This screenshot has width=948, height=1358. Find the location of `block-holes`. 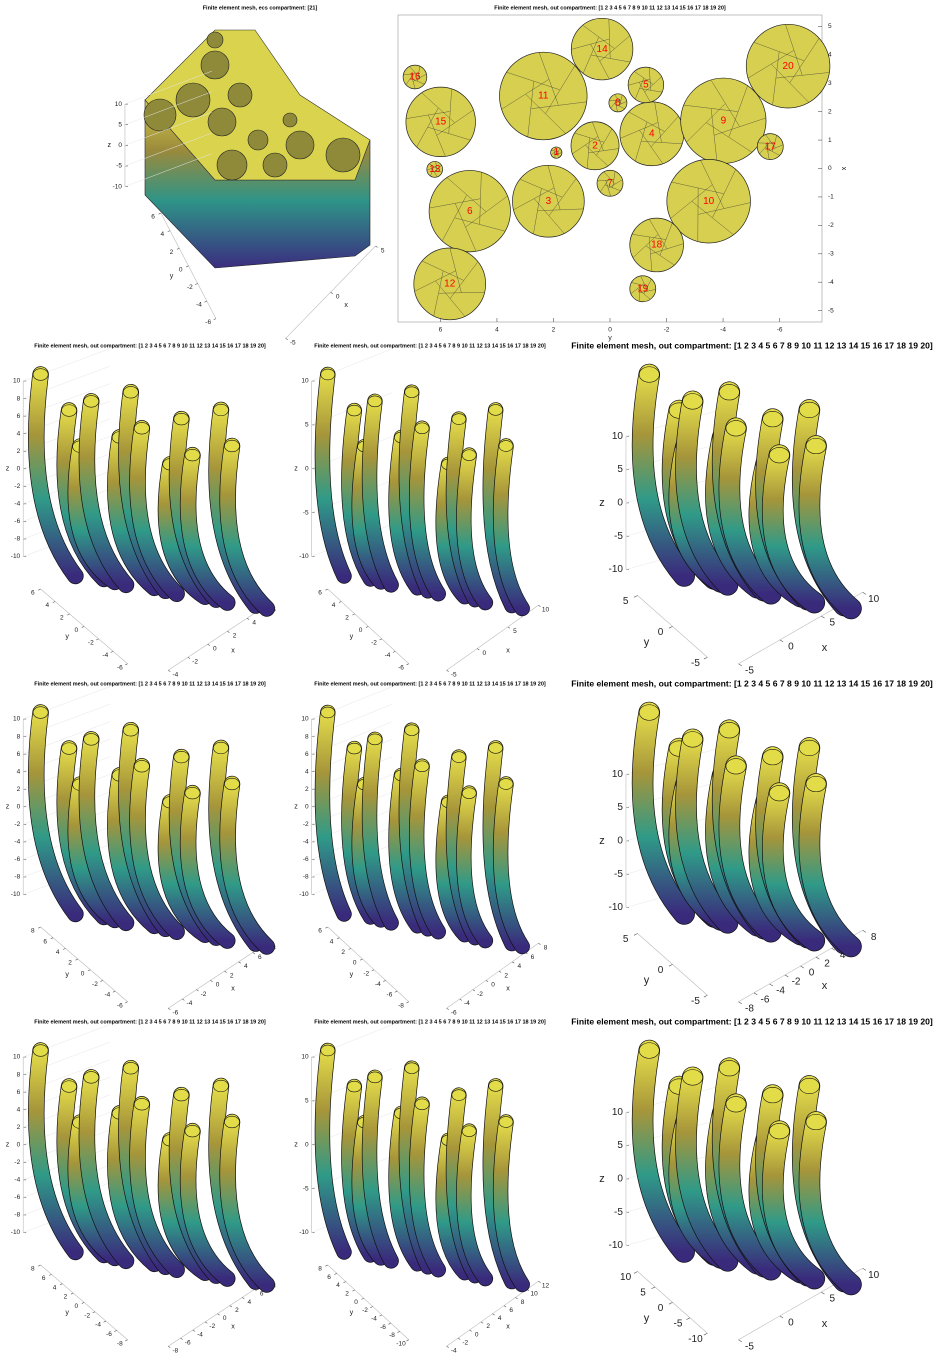

block-holes is located at coordinates (252, 106).